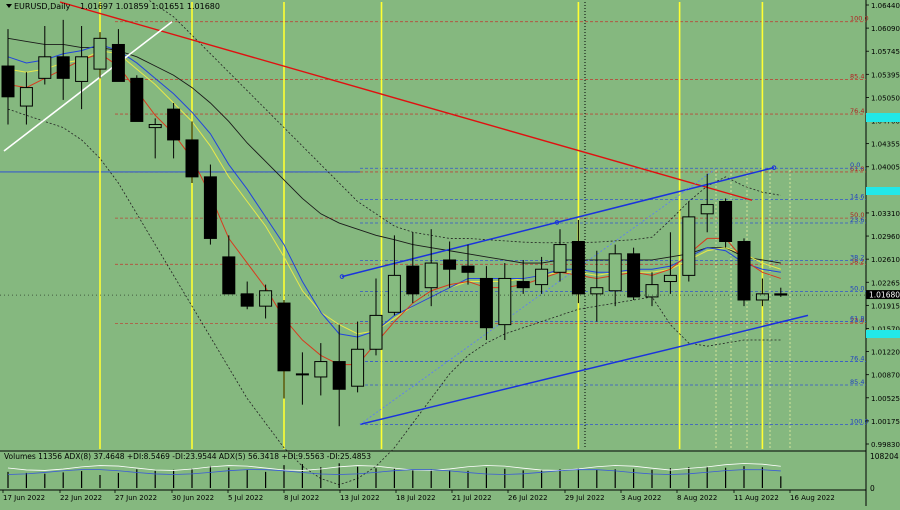 The height and width of the screenshot is (510, 900). I want to click on trendline-blue-upper, so click(558, 222).